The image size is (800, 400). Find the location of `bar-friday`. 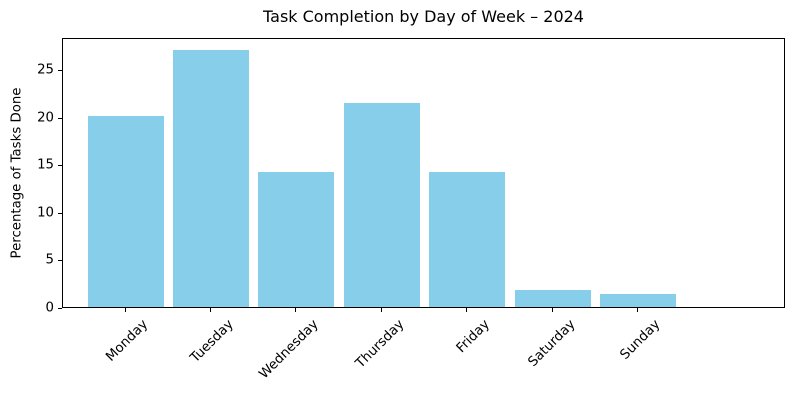

bar-friday is located at coordinates (467, 239).